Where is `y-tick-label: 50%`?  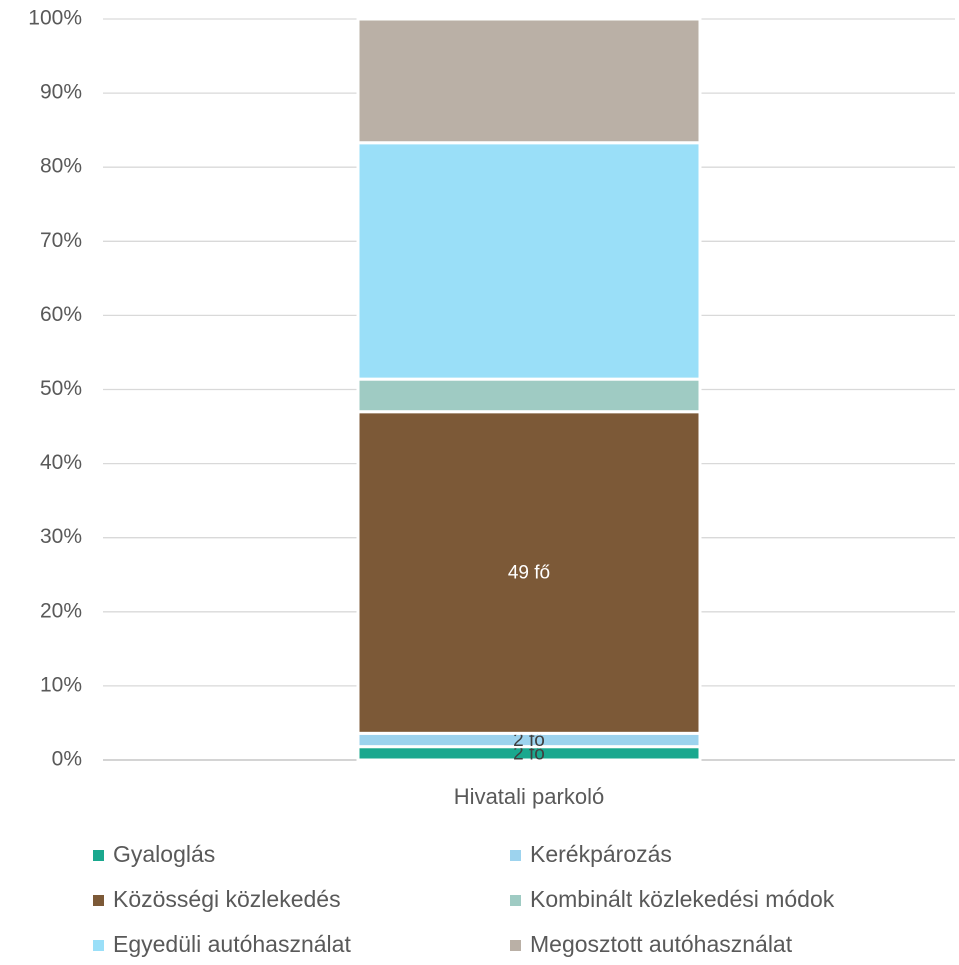
y-tick-label: 50% is located at coordinates (61, 388).